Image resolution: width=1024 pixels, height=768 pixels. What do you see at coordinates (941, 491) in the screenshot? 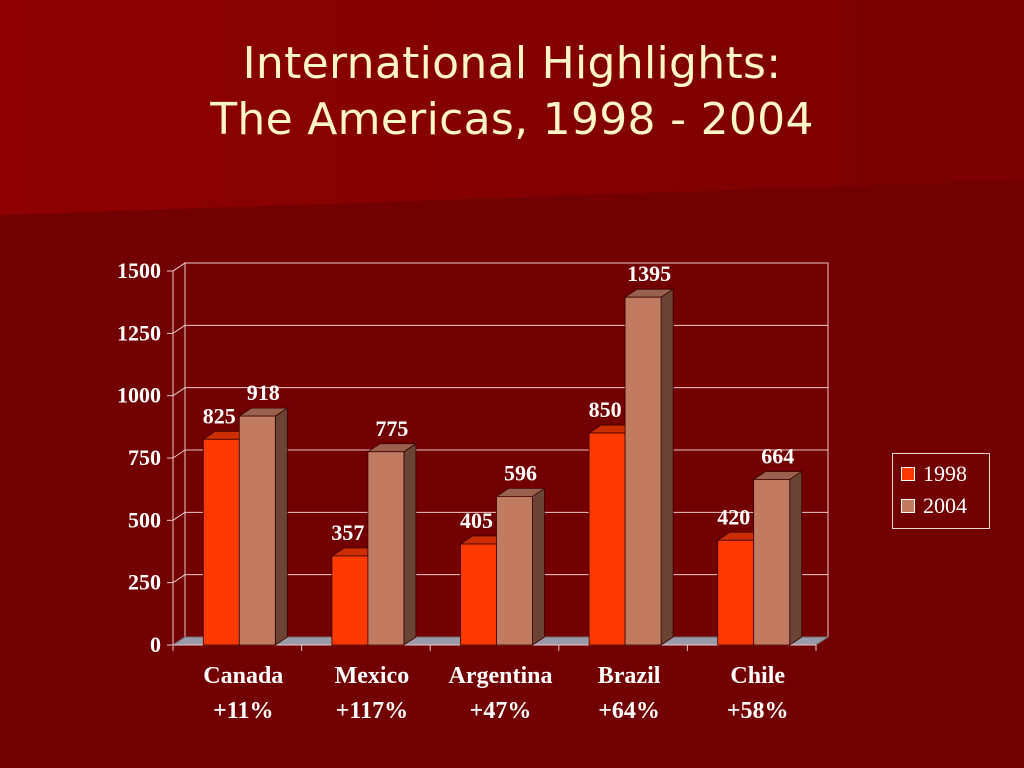
I see `chart-legend: 1998 2004` at bounding box center [941, 491].